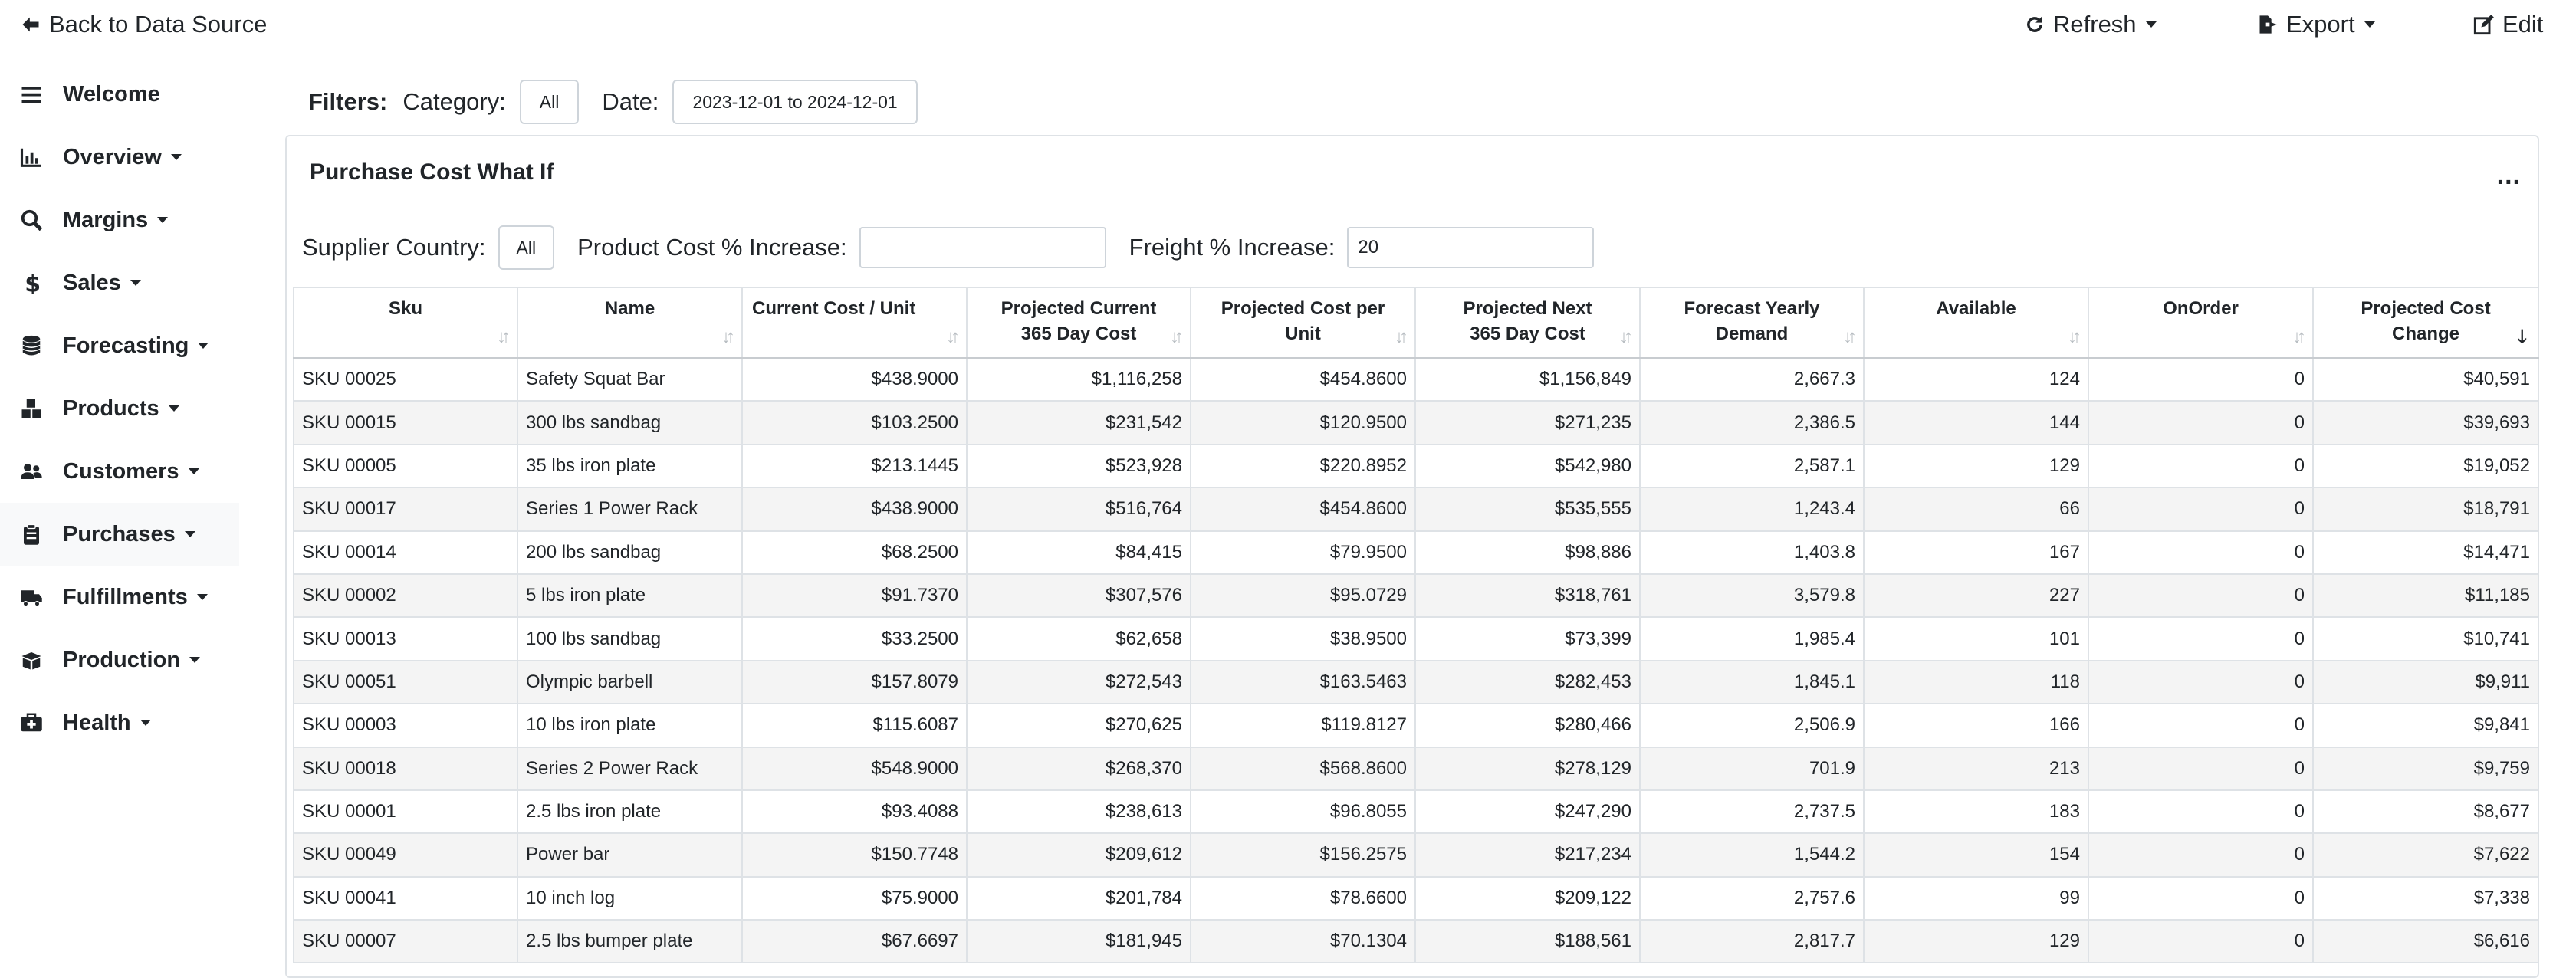 The height and width of the screenshot is (978, 2576). What do you see at coordinates (2201, 323) in the screenshot?
I see `column-header-onorder: OnOrder ↓↑` at bounding box center [2201, 323].